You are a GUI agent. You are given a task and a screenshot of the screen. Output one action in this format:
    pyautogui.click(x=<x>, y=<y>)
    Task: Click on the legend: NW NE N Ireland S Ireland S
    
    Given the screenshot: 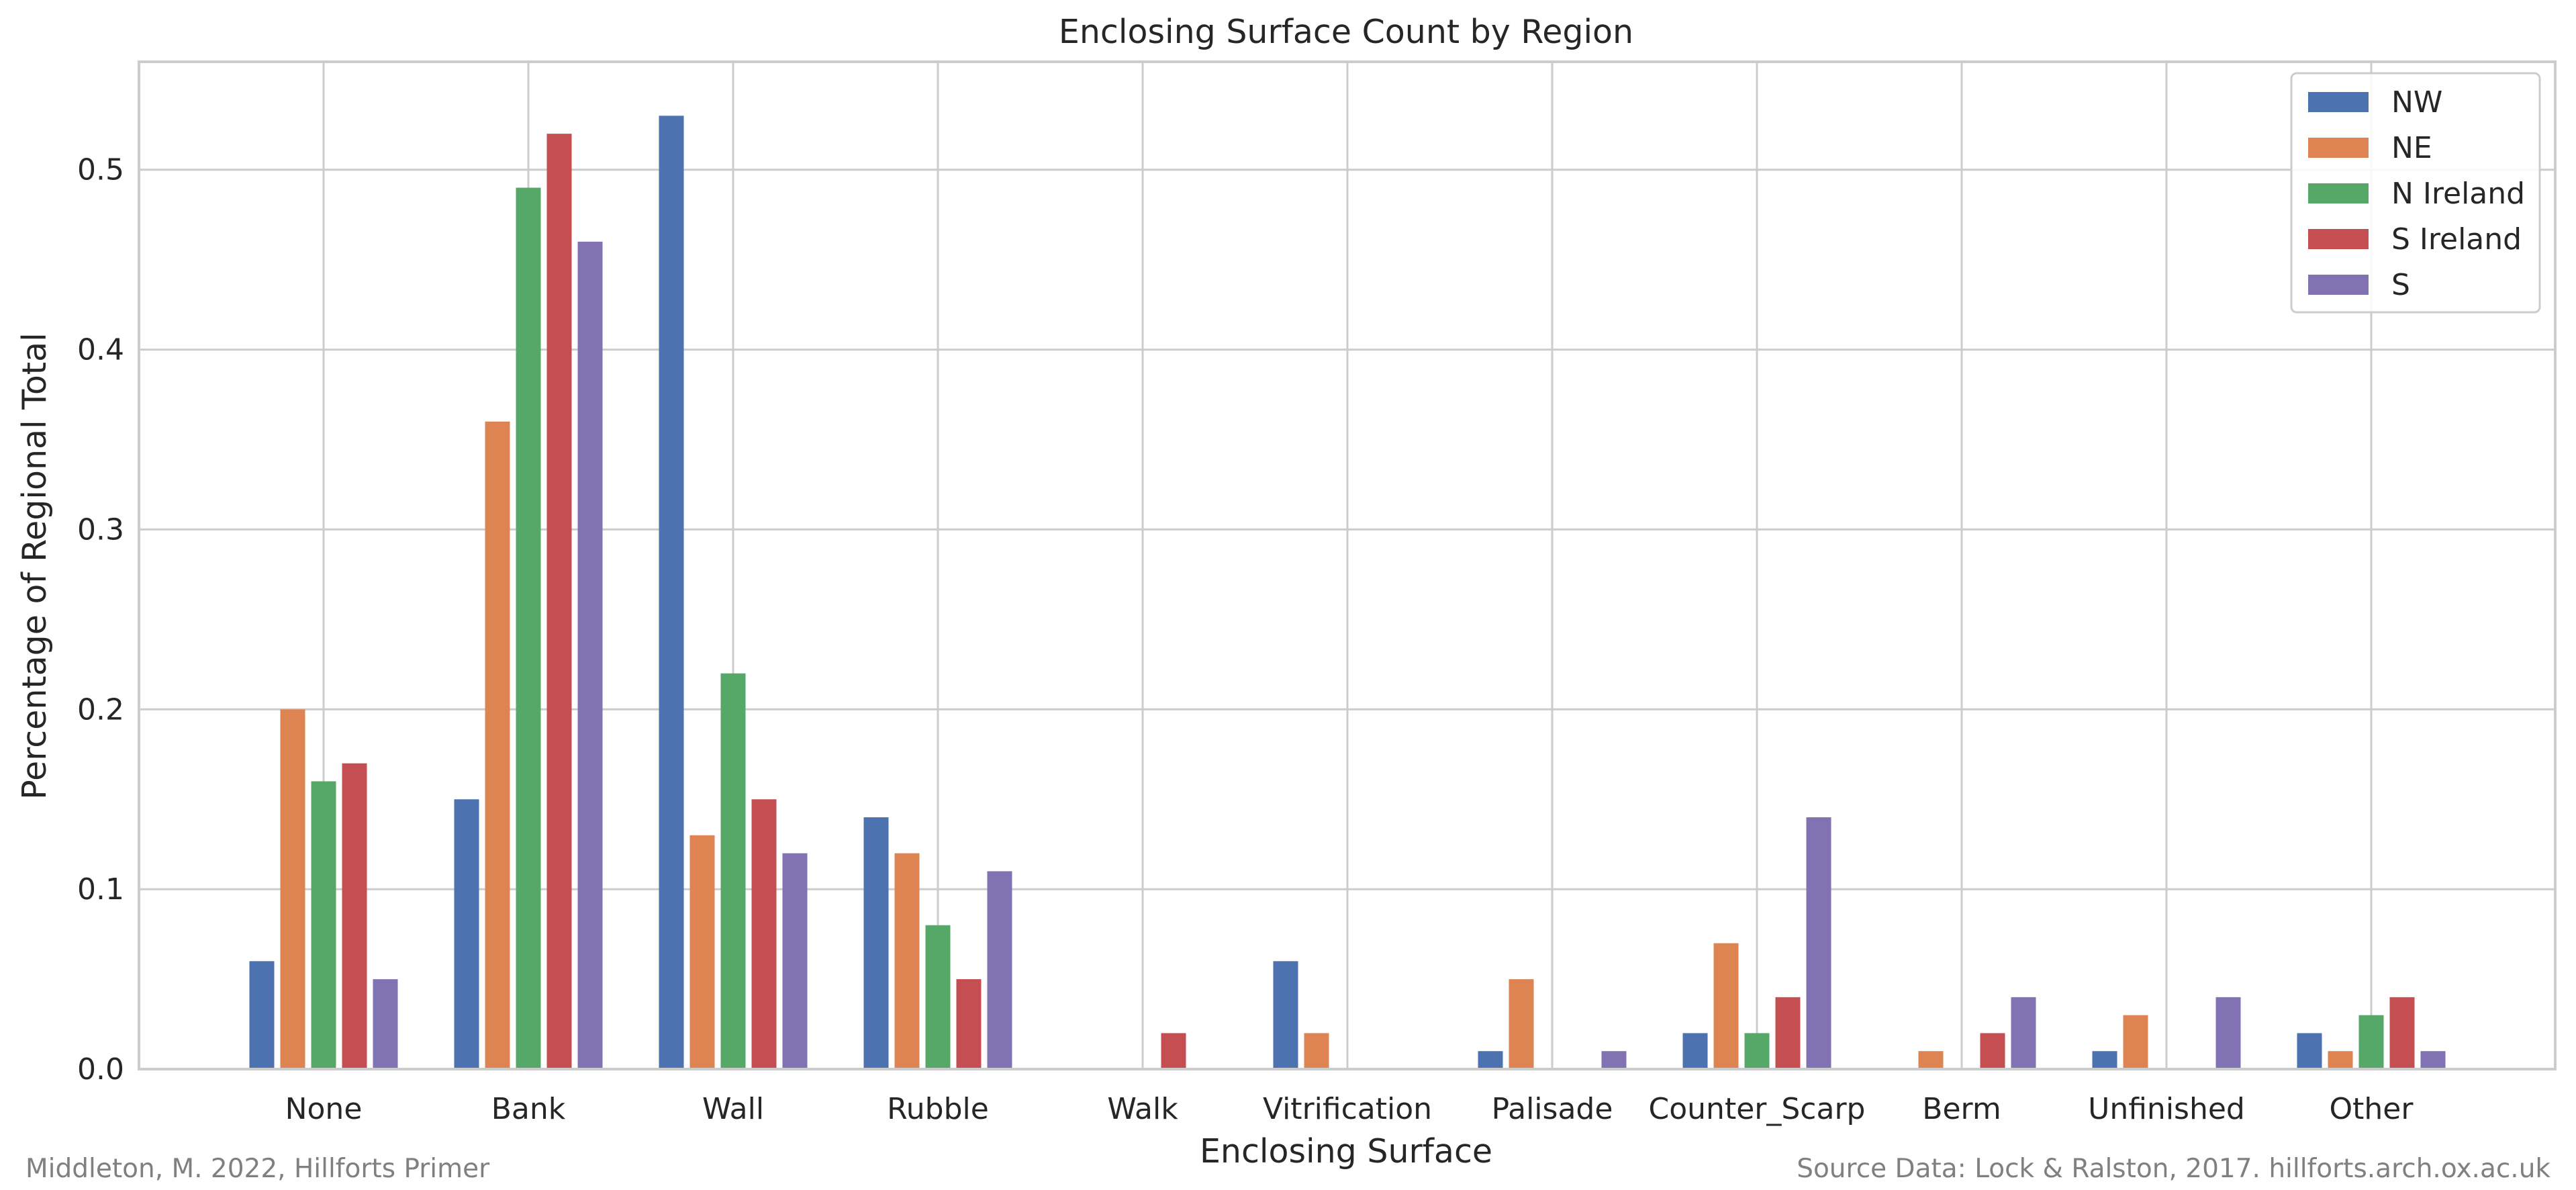 What is the action you would take?
    pyautogui.click(x=2415, y=193)
    